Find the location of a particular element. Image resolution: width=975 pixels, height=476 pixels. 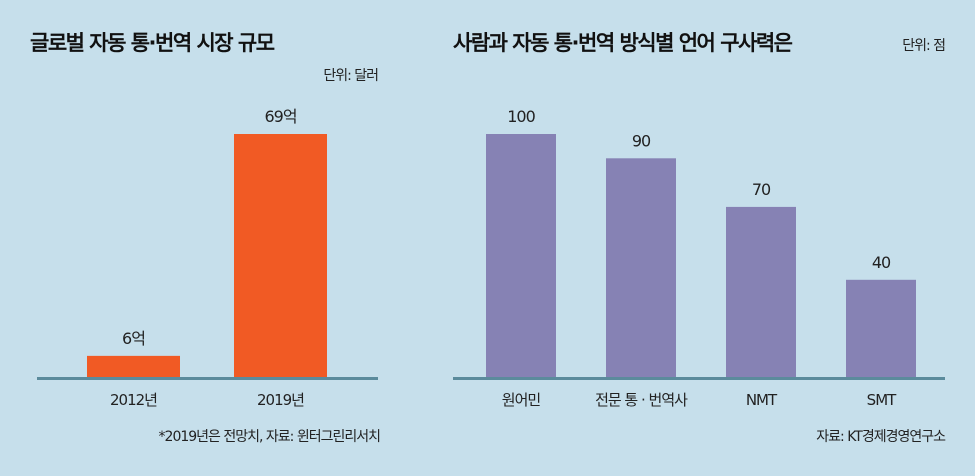

left-chart-title: 글로벌 자동 통·번역 시장 규모 is located at coordinates (152, 43).